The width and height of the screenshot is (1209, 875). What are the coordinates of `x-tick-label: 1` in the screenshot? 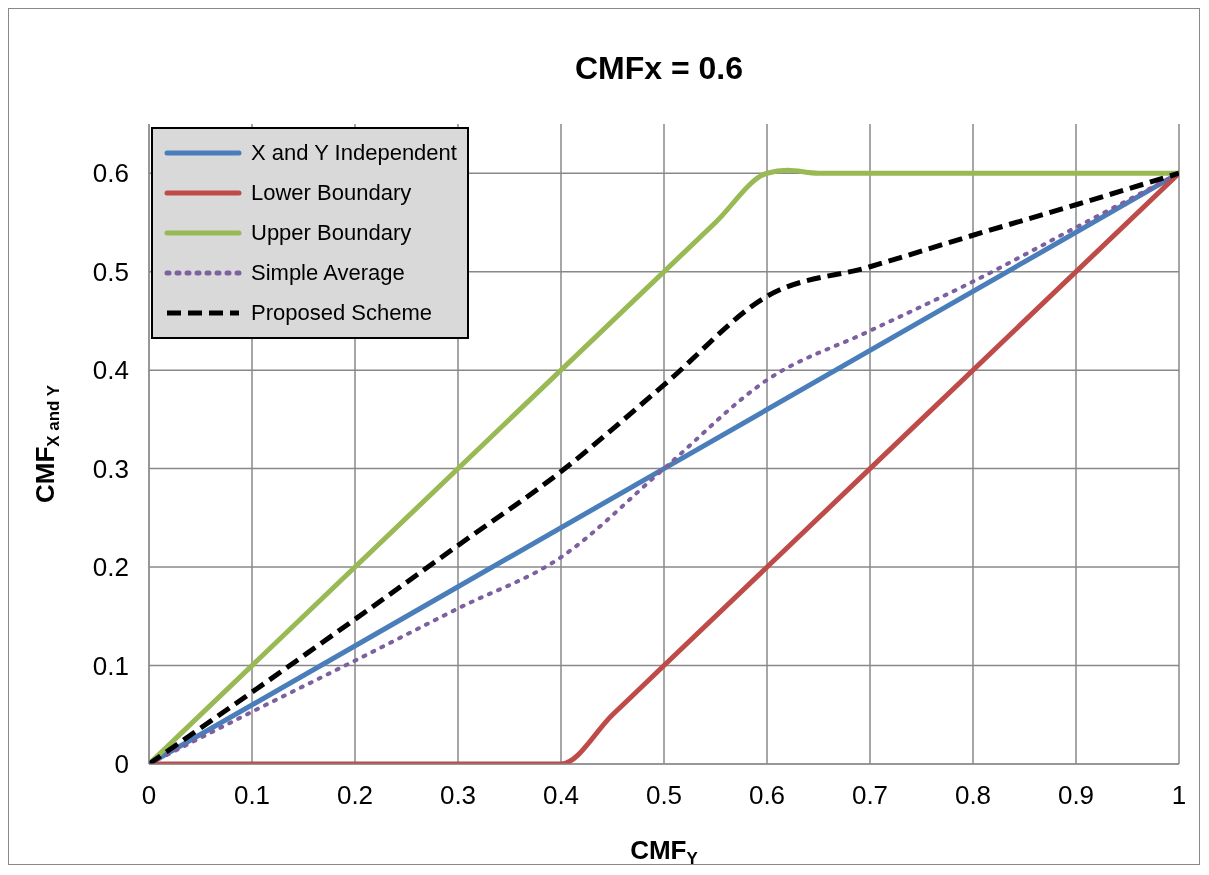 It's located at (1179, 795).